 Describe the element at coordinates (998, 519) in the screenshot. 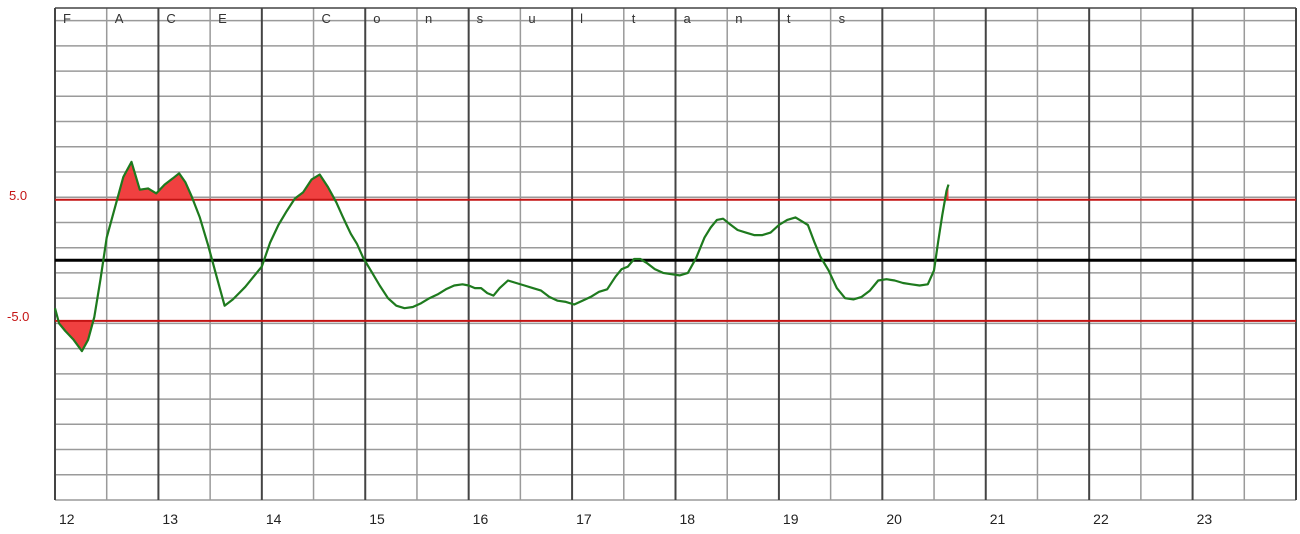

I see `x-tick-label: 21` at that location.